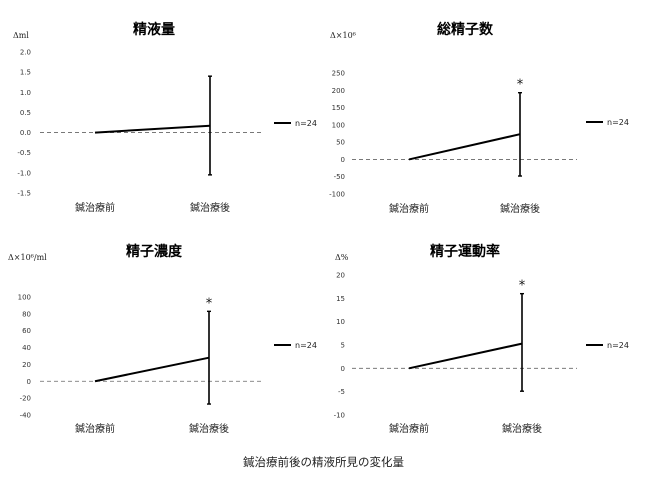  Describe the element at coordinates (25, 93) in the screenshot. I see `y-tick-label: 1.0` at that location.